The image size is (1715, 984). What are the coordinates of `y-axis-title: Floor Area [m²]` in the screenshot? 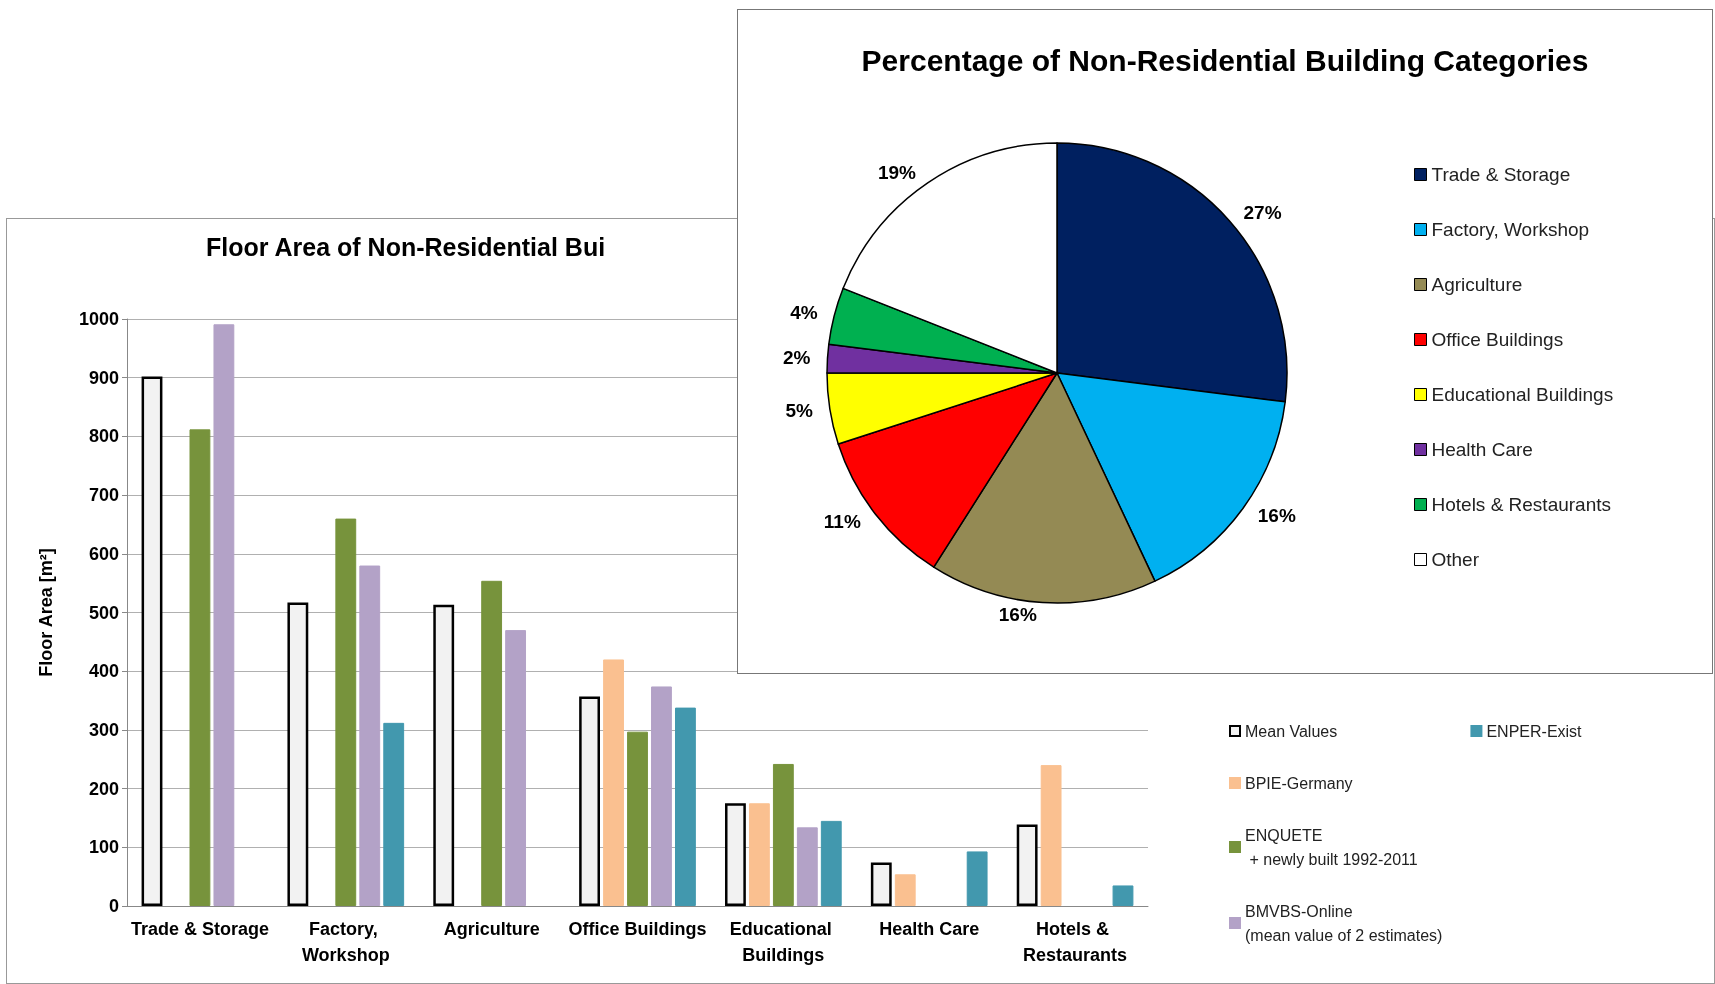 It's located at (46, 612).